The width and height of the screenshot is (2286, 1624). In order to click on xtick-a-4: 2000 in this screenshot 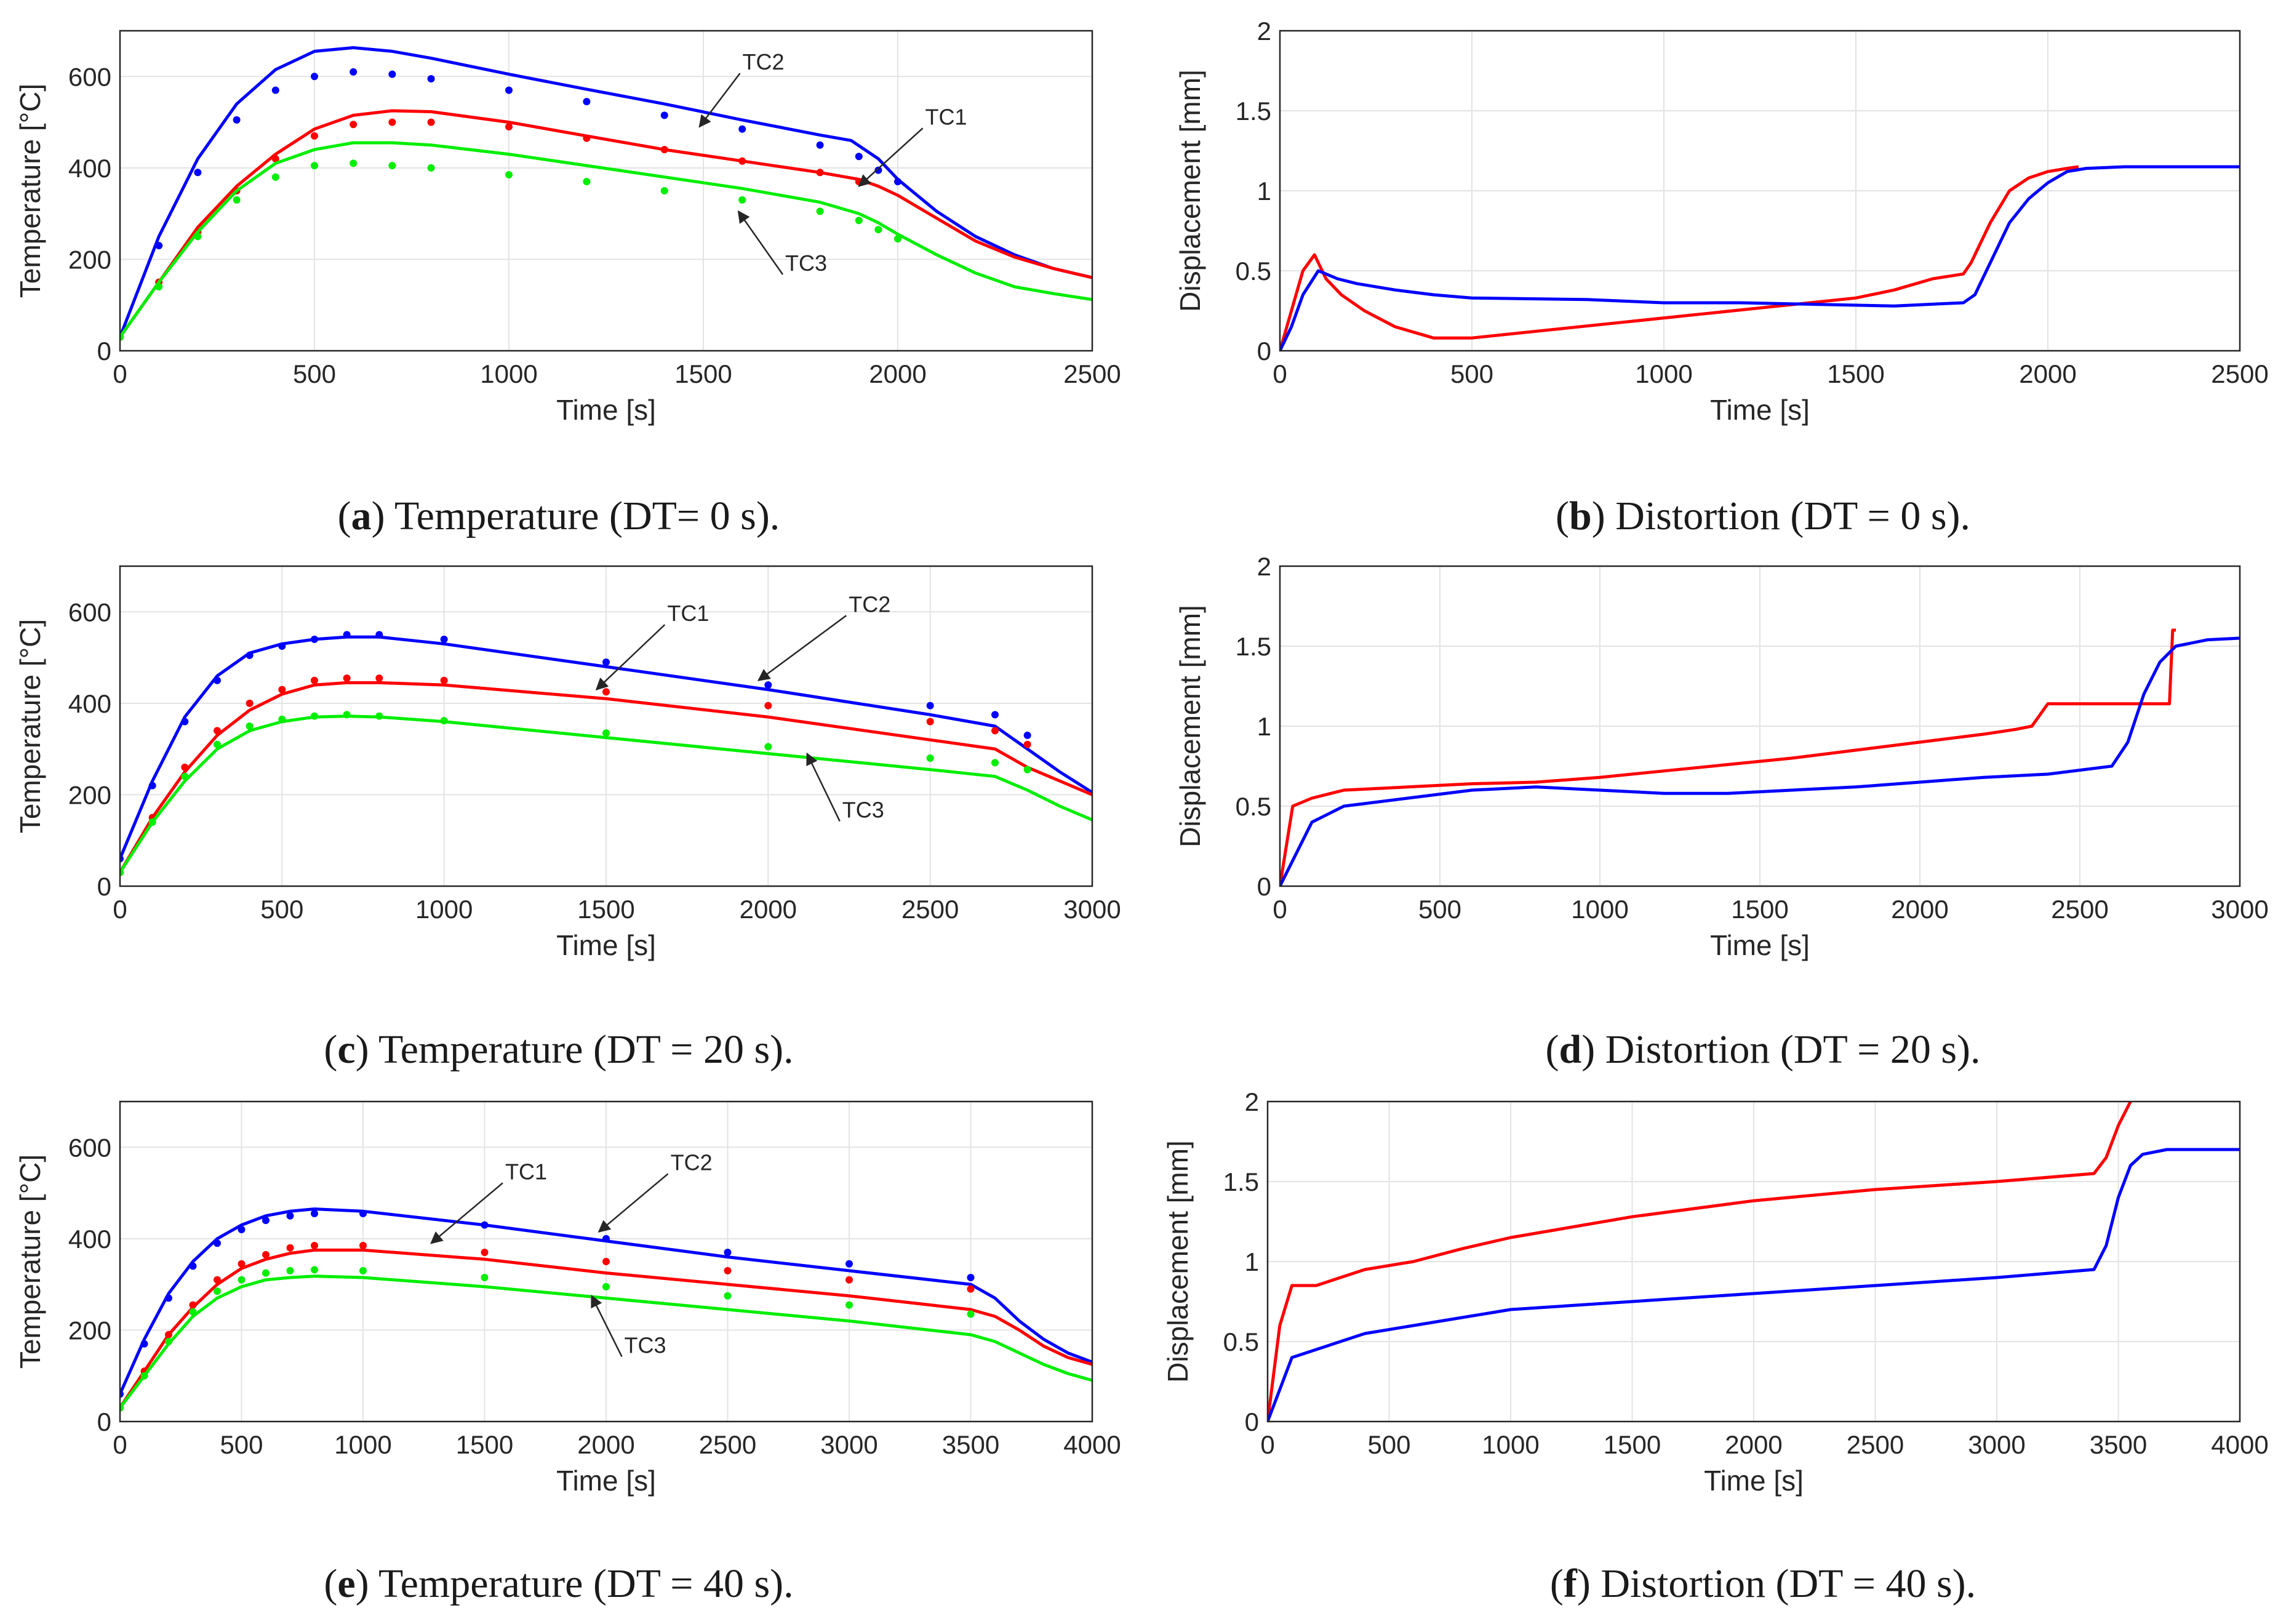, I will do `click(897, 373)`.